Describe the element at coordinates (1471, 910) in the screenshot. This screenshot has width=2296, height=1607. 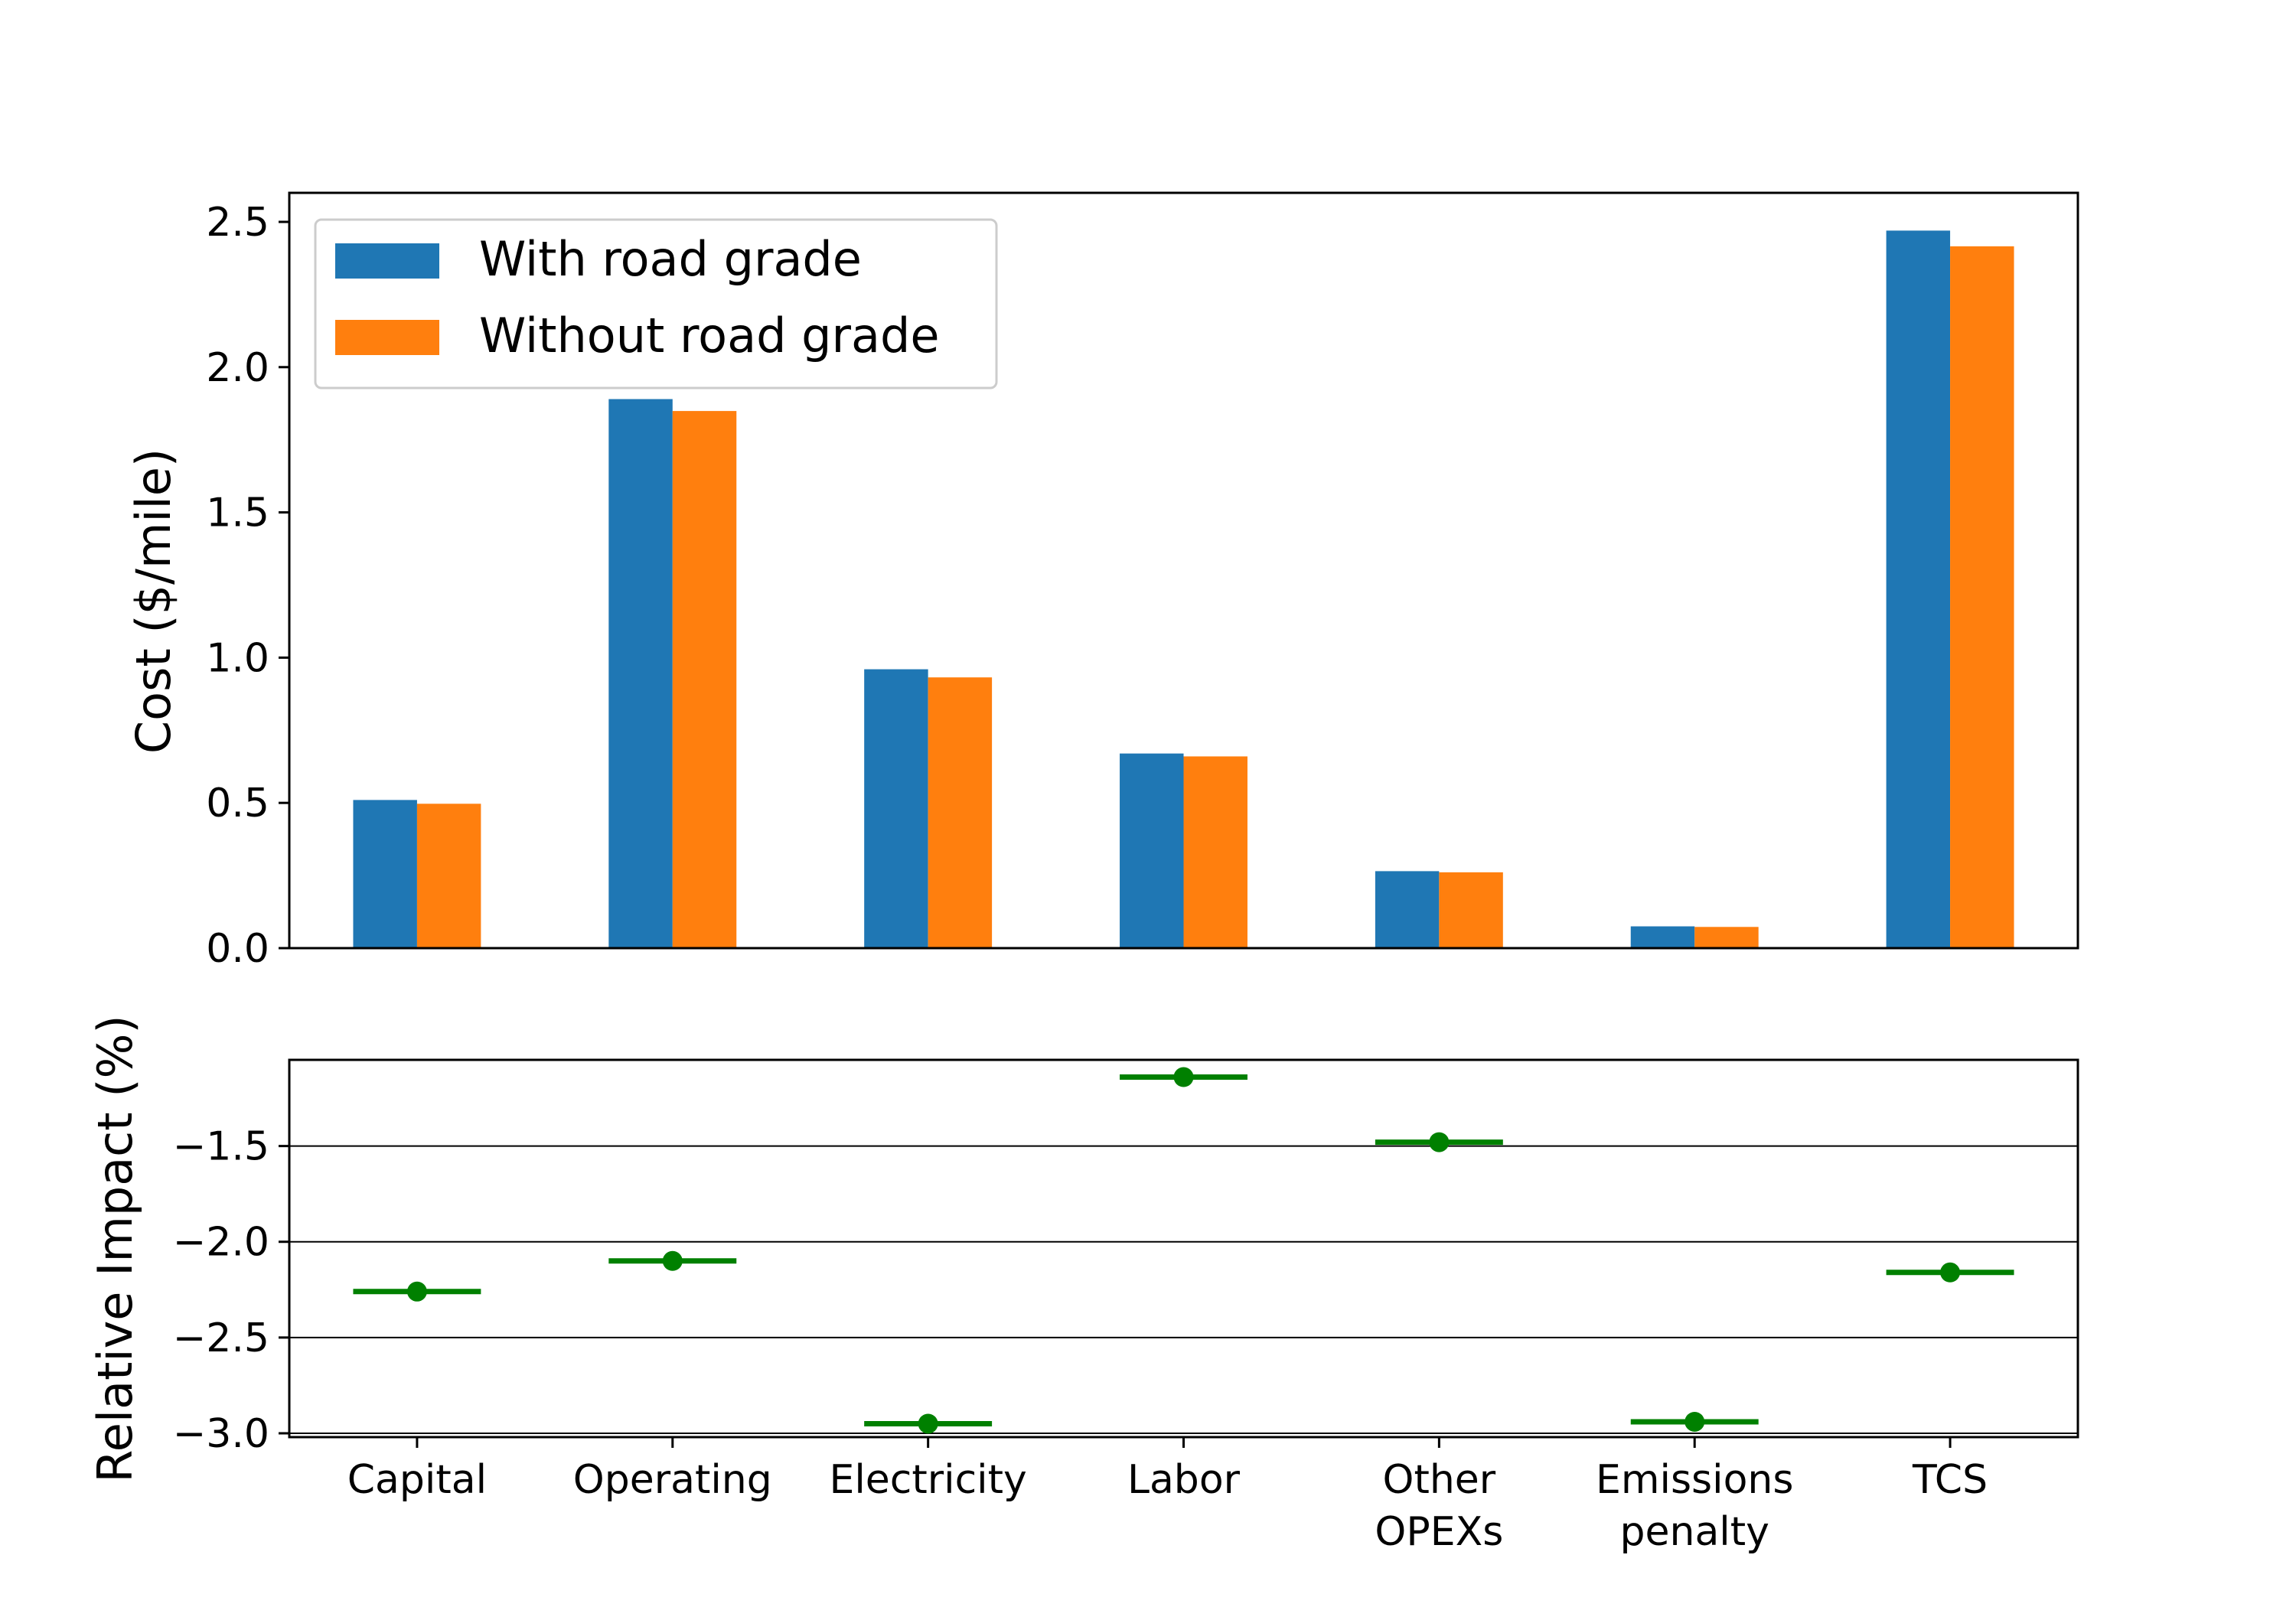
I see `bar-without-road-grade-other-opexs` at that location.